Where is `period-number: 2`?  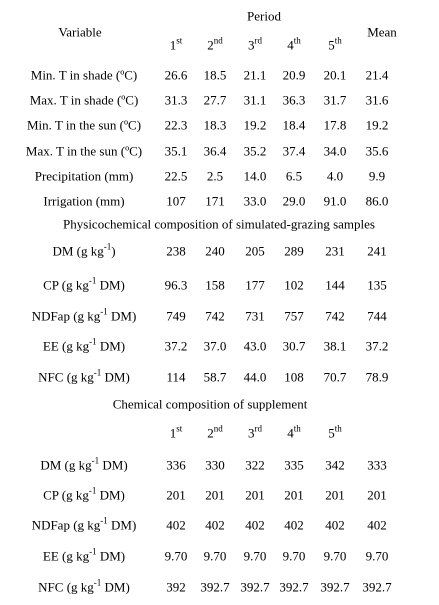
period-number: 2 is located at coordinates (210, 45).